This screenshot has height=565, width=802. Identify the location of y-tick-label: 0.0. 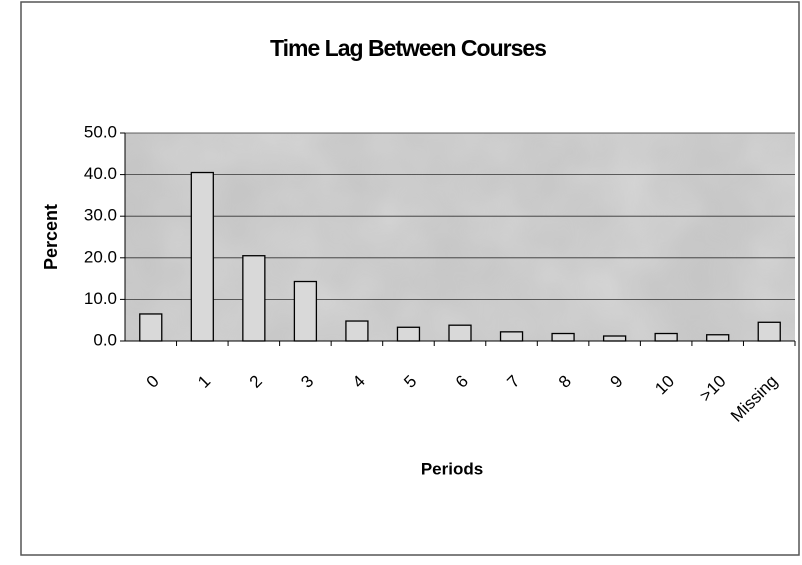
(105, 339).